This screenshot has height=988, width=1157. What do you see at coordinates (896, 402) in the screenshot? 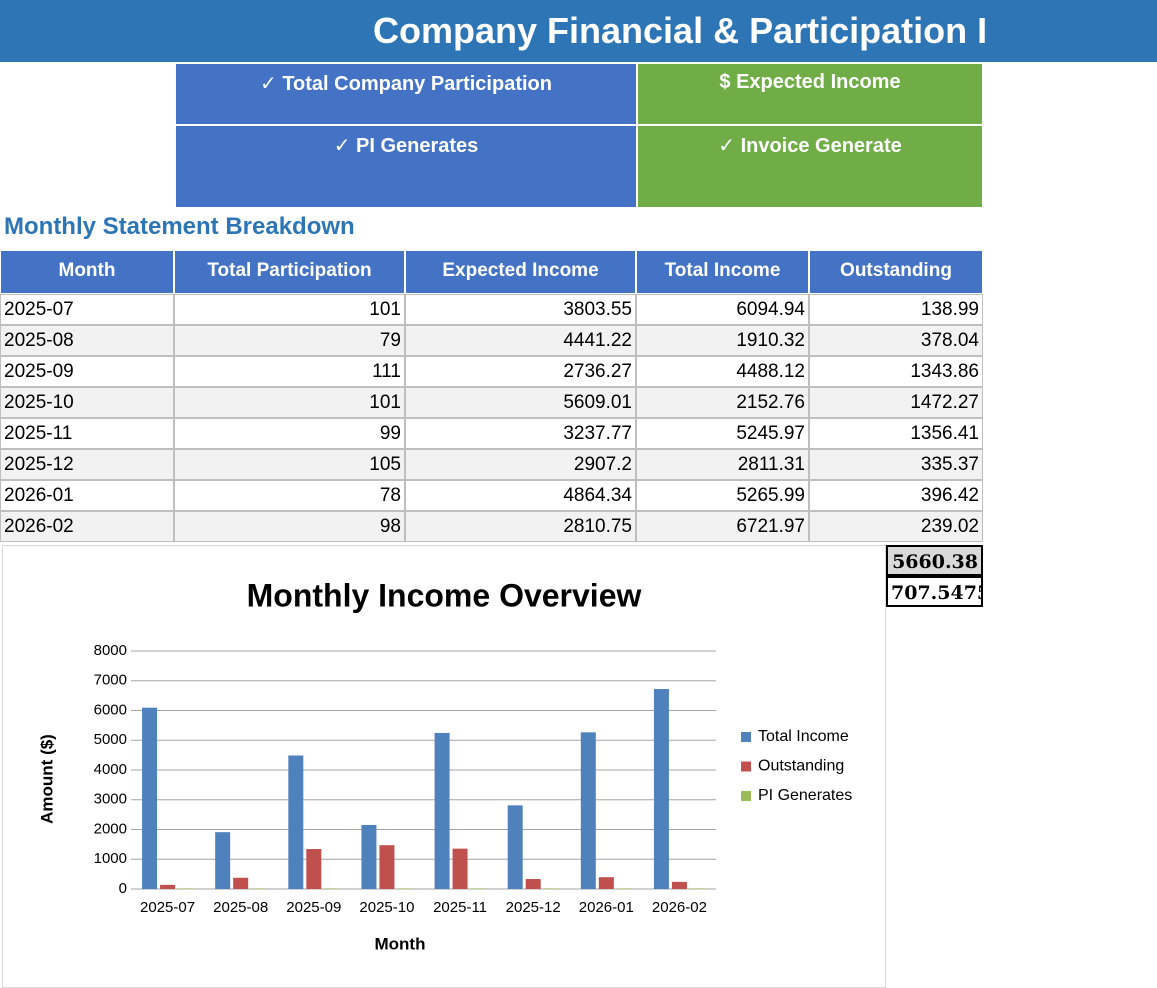
I see `table-cell: 1472.27` at bounding box center [896, 402].